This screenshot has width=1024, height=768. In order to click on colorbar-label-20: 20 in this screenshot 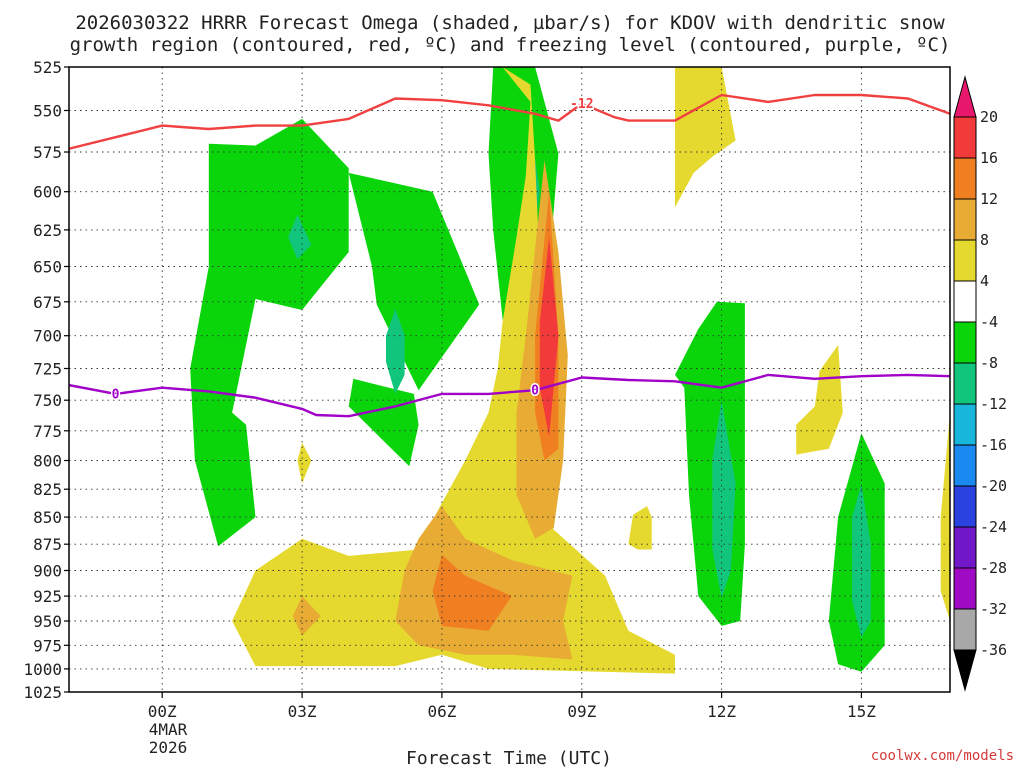, I will do `click(989, 117)`.